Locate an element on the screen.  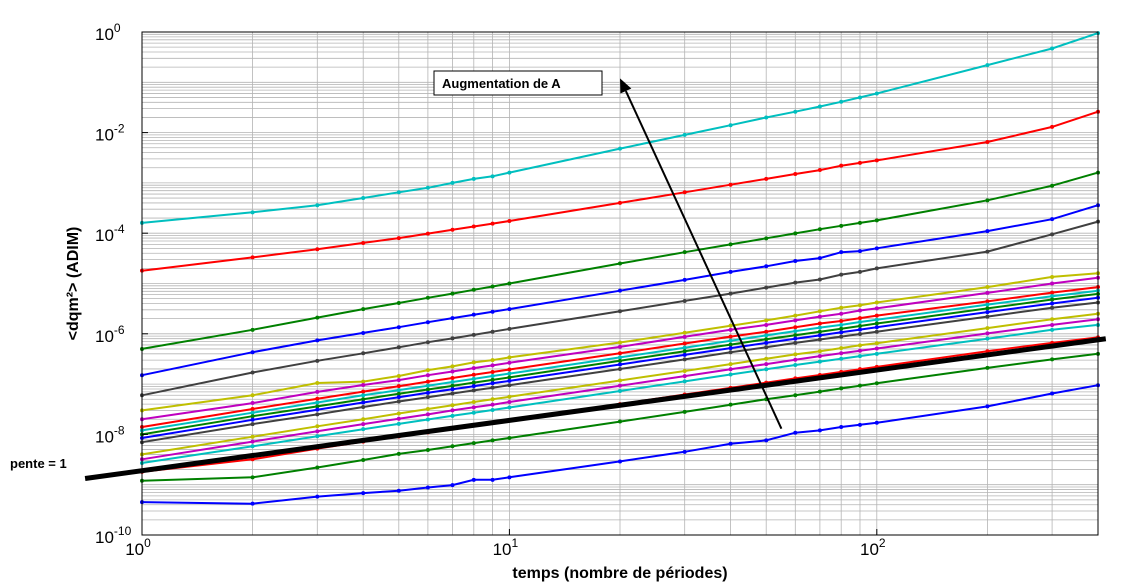
x-tick-label: 10¹ is located at coordinates (506, 547).